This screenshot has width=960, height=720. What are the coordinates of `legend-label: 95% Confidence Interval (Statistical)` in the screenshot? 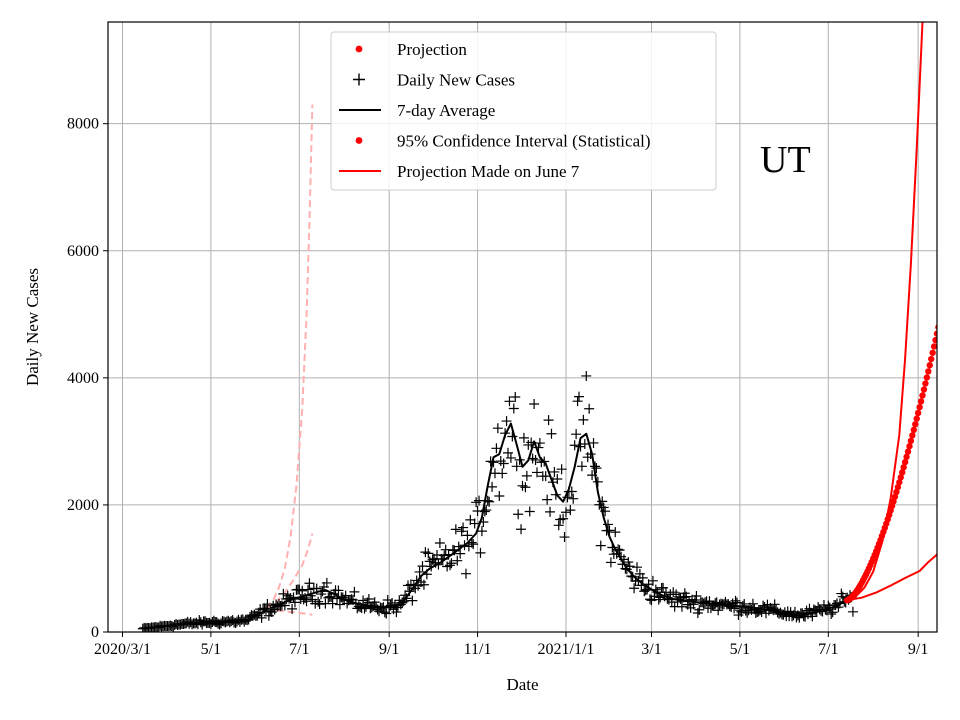 It's located at (524, 141).